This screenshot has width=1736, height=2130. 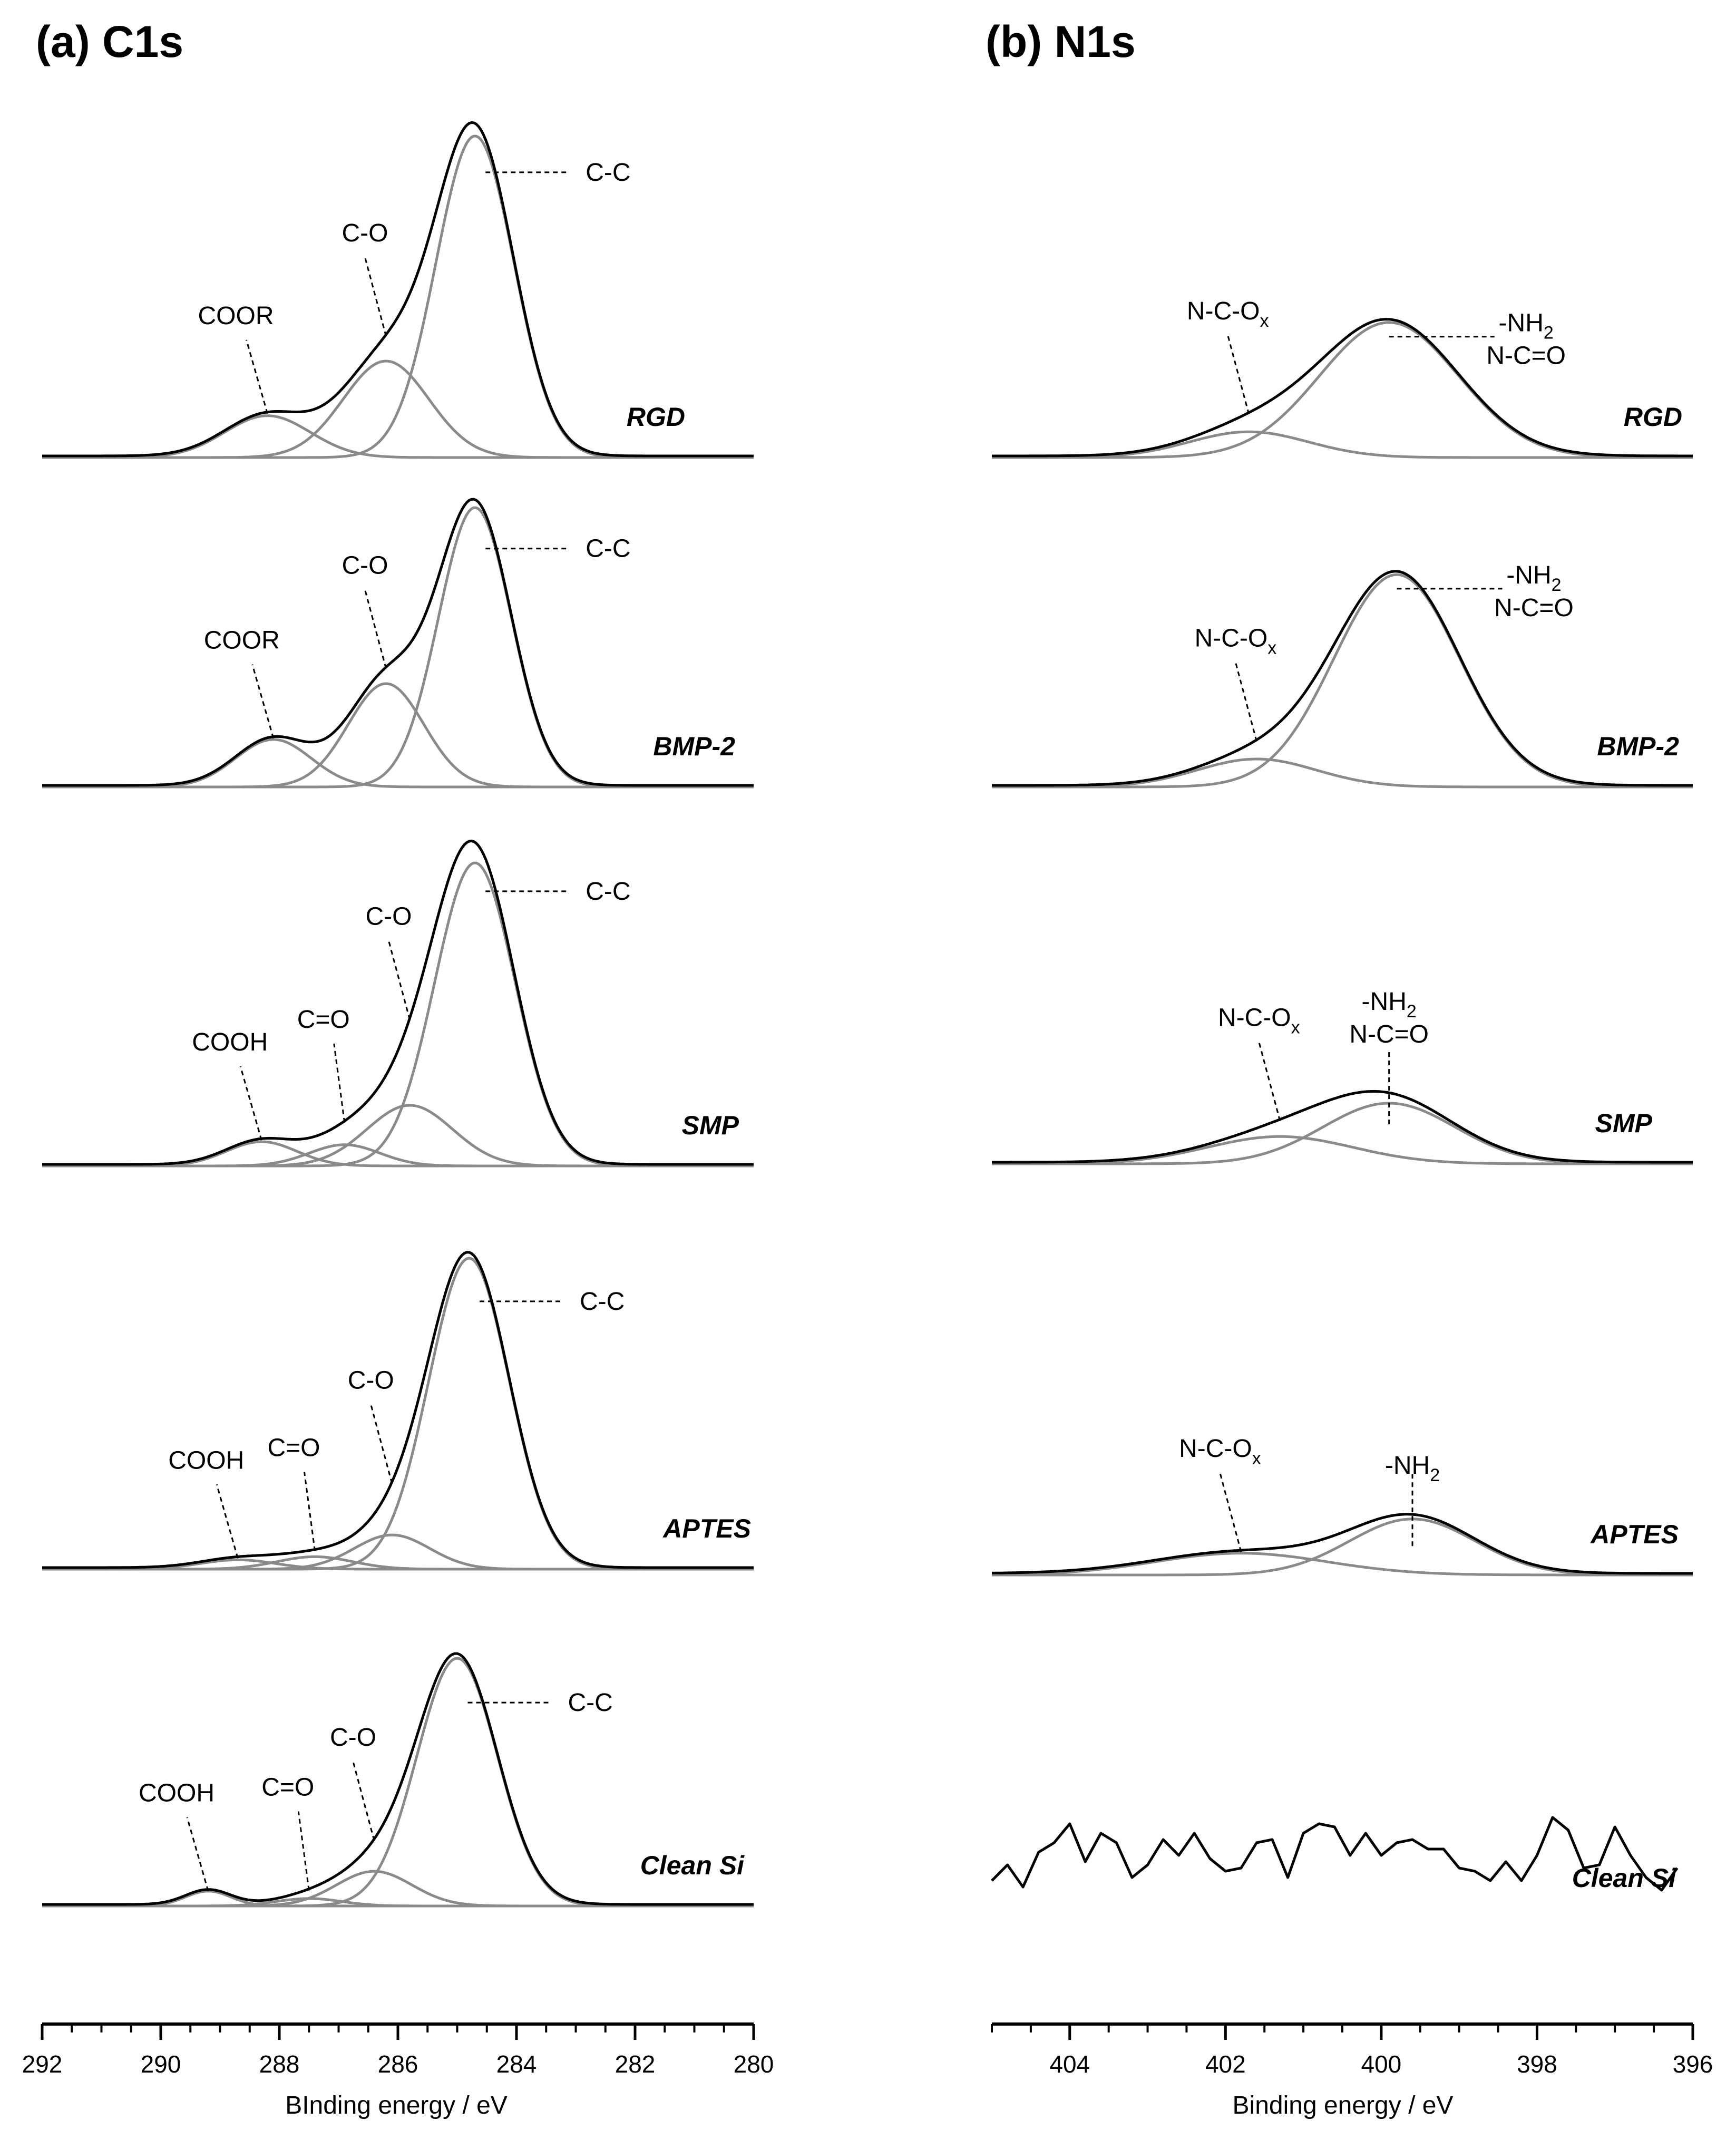 I want to click on c1s-rgd-coor-label: COOR, so click(x=236, y=316).